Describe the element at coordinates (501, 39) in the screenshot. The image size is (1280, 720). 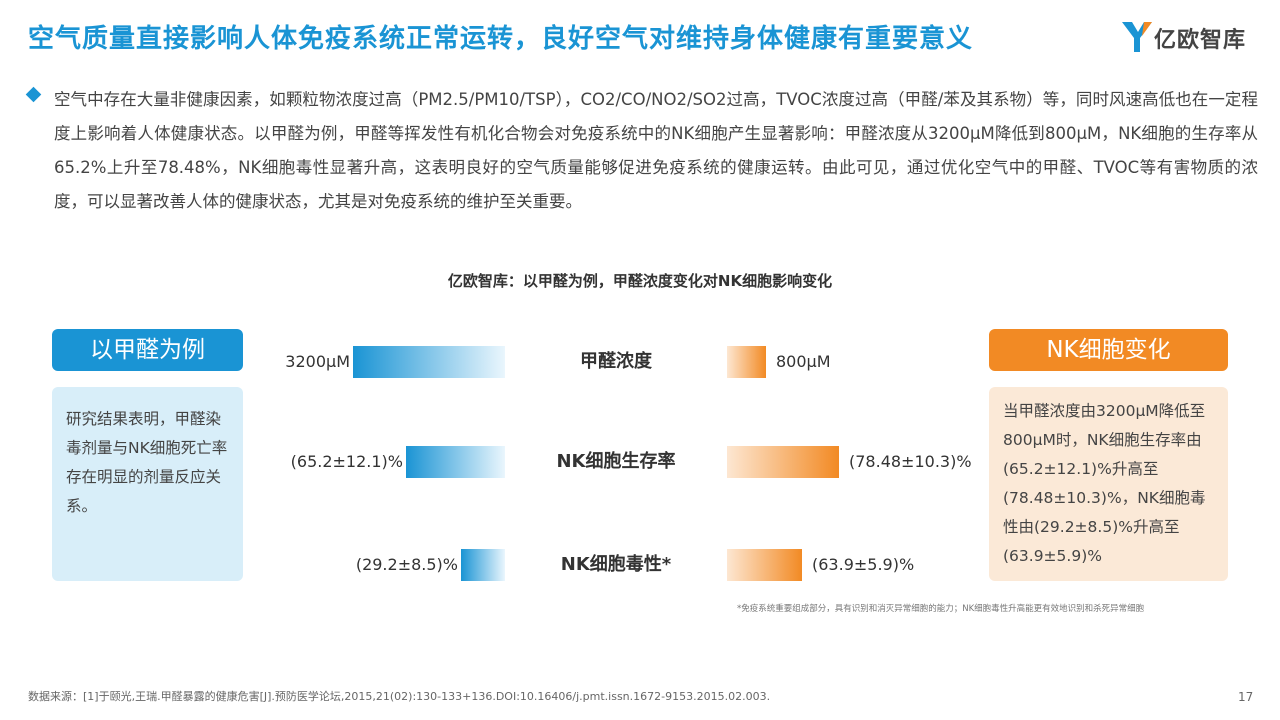
I see `page-title: 空气质量直接影响人体免疫系统正常运转，良好空气对维持身体健康有重要意义` at that location.